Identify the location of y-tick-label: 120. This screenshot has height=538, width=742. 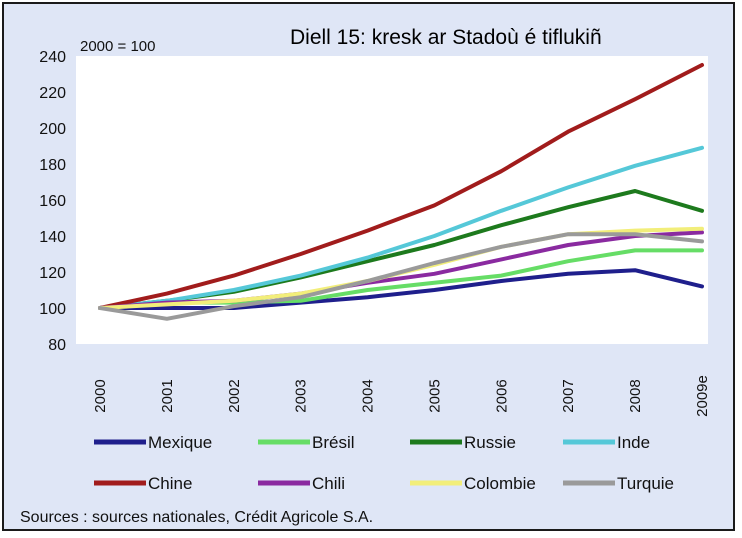
(52, 273).